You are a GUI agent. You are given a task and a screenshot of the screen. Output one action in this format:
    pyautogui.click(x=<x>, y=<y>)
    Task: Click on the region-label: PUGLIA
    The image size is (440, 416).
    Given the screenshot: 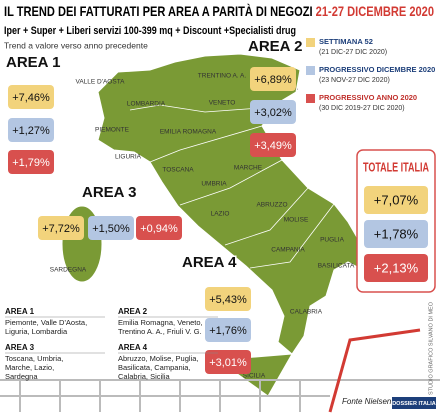 What is the action you would take?
    pyautogui.click(x=332, y=240)
    